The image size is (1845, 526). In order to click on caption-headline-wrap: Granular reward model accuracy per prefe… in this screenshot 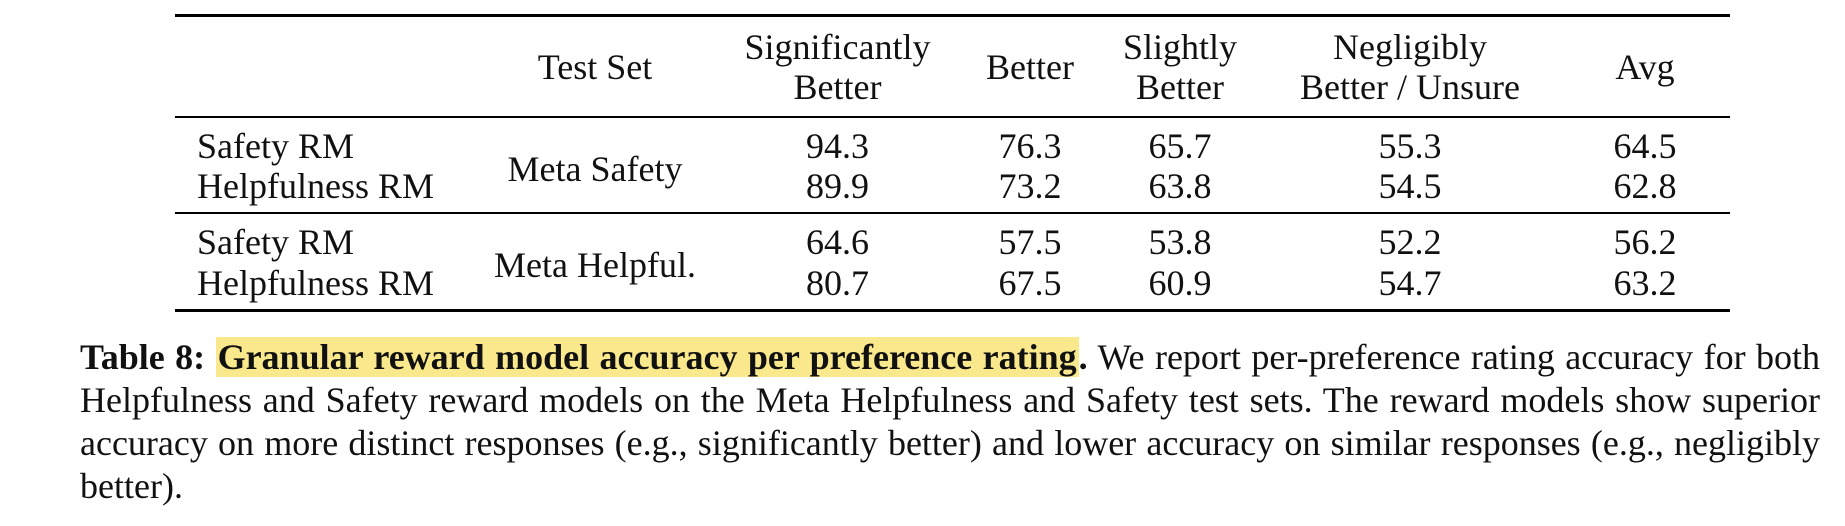, I will do `click(651, 357)`.